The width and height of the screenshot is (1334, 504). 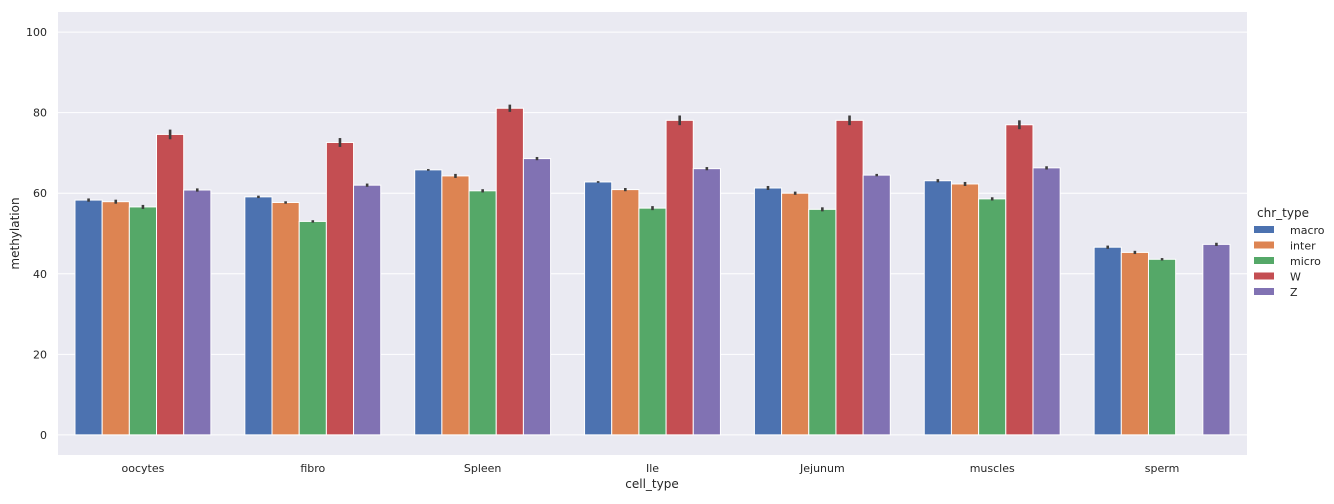 What do you see at coordinates (1307, 230) in the screenshot?
I see `legend-label: macro` at bounding box center [1307, 230].